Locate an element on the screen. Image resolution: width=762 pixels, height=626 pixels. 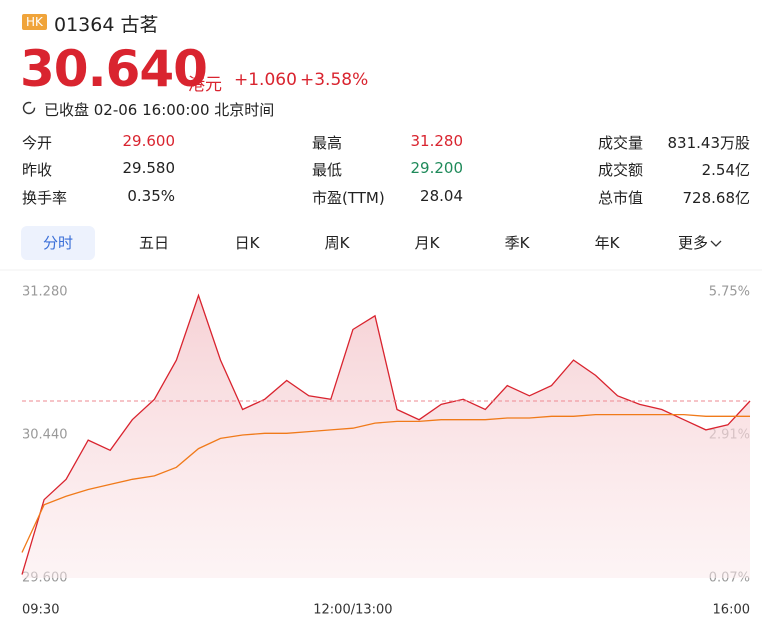
y-tick-label: 30.440 is located at coordinates (45, 435).